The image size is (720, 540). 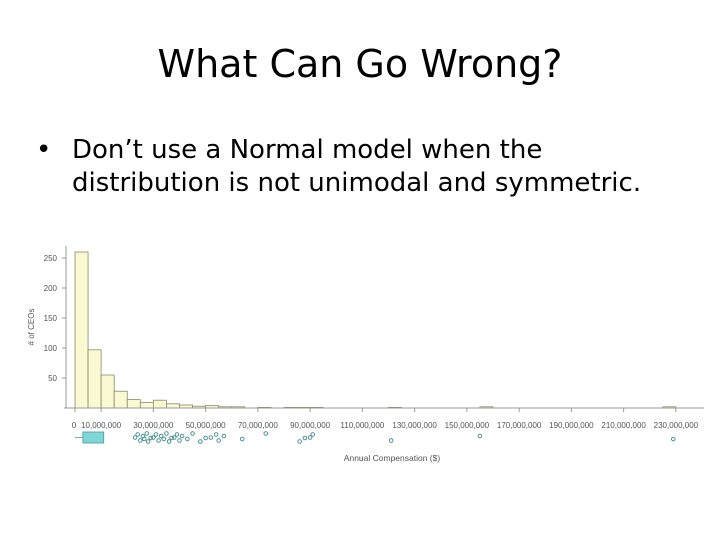 I want to click on x-tick-label: 110,000,000, so click(x=362, y=425).